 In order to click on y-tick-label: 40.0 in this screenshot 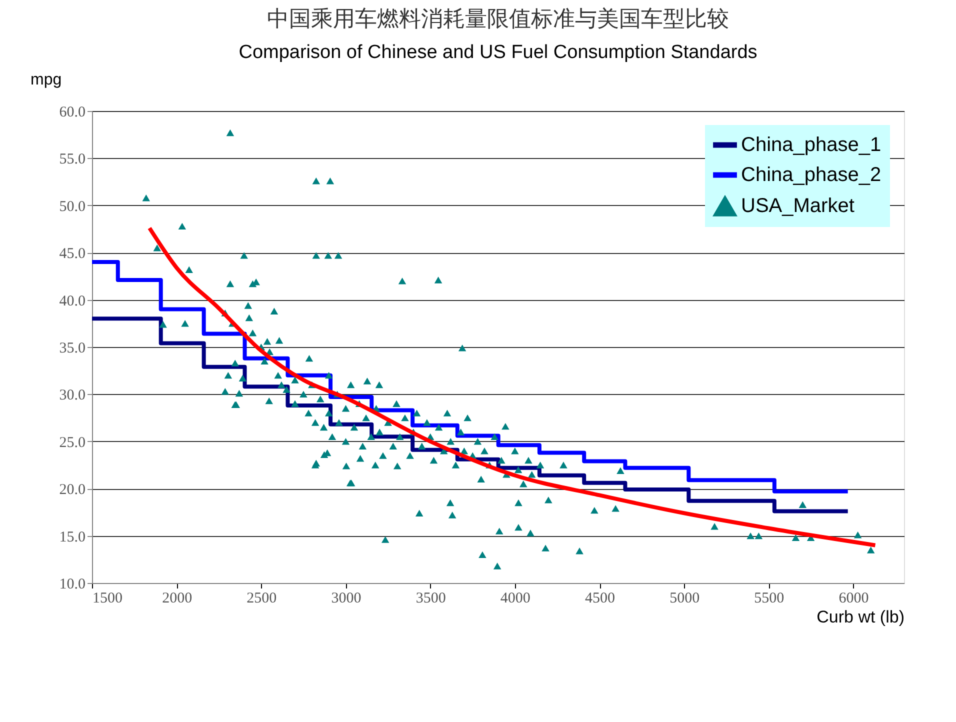, I will do `click(72, 301)`.